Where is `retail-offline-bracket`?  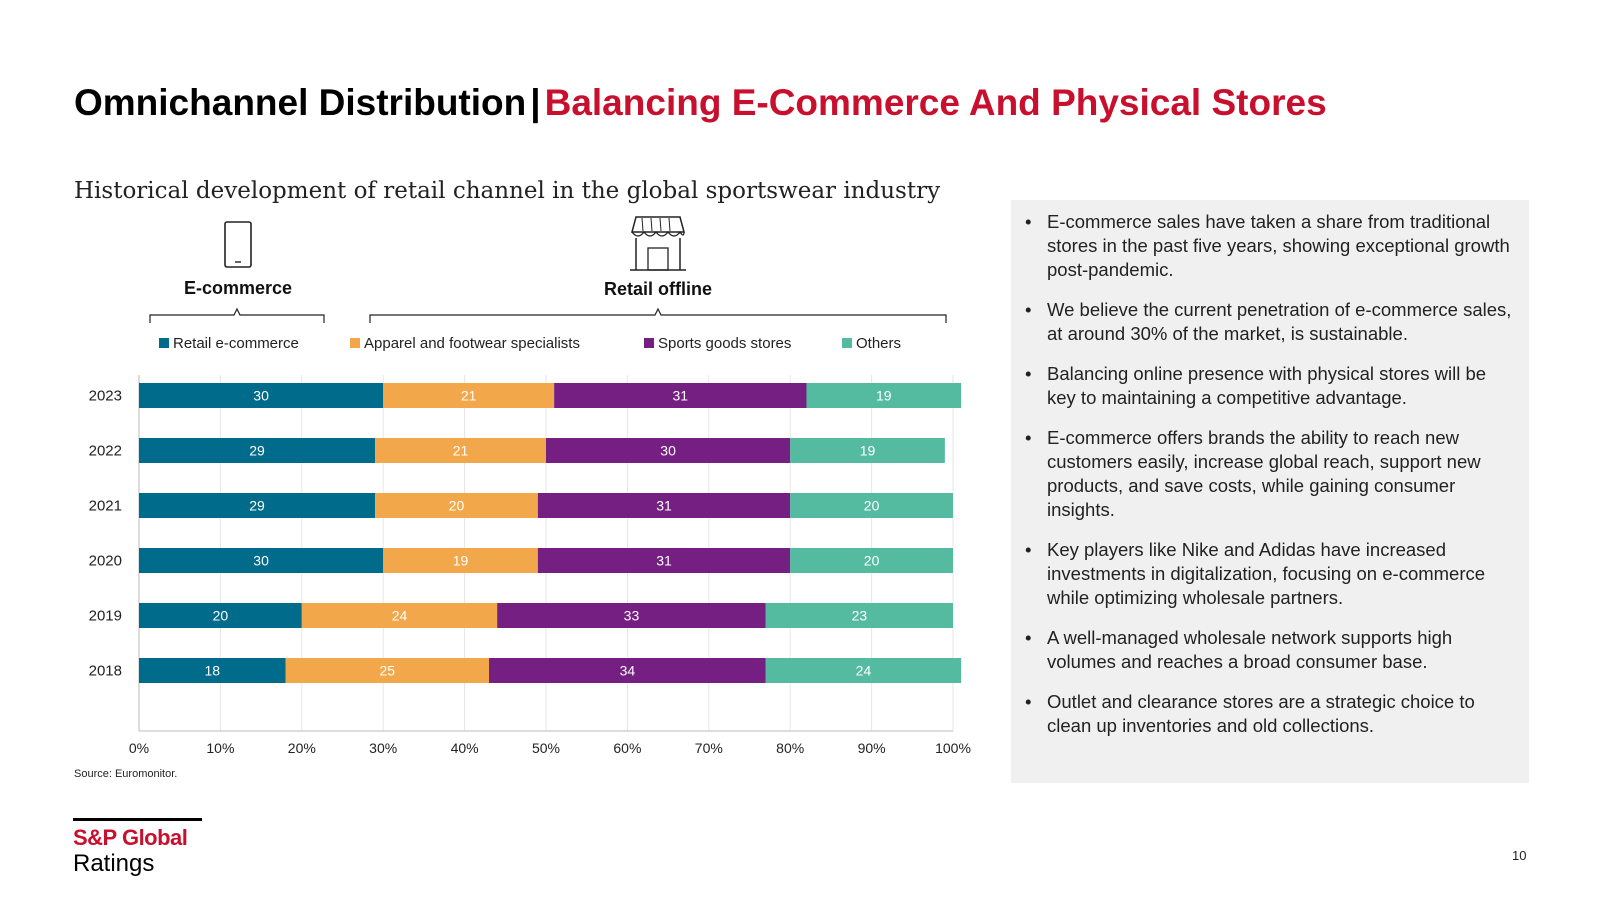
retail-offline-bracket is located at coordinates (658, 315).